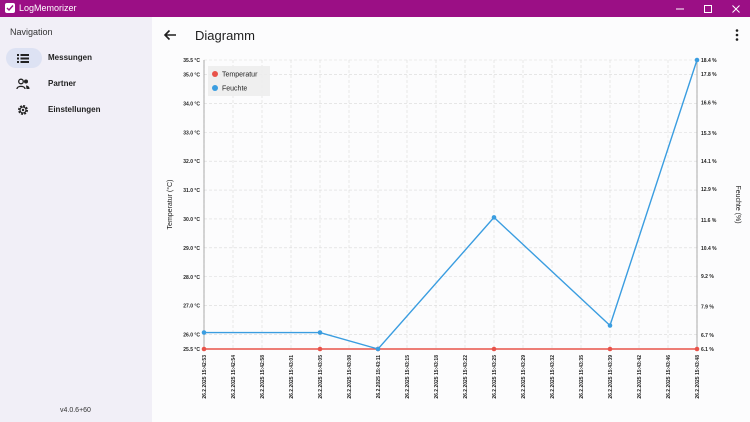  I want to click on navigation-title: Navigation, so click(31, 32).